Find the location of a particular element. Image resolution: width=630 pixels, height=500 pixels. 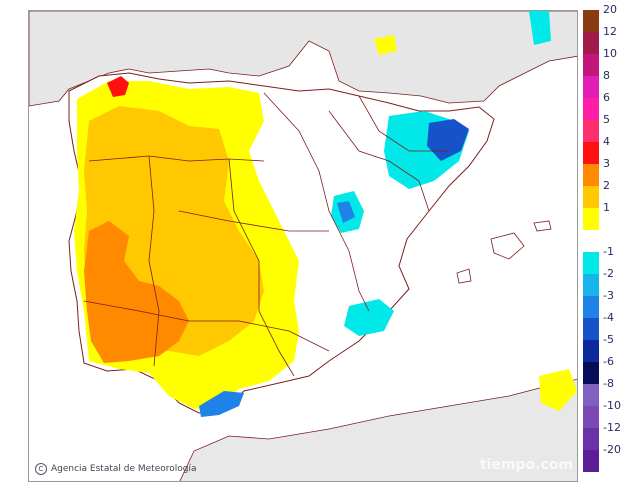

sea-patch-yellow-se is located at coordinates (558, 390).